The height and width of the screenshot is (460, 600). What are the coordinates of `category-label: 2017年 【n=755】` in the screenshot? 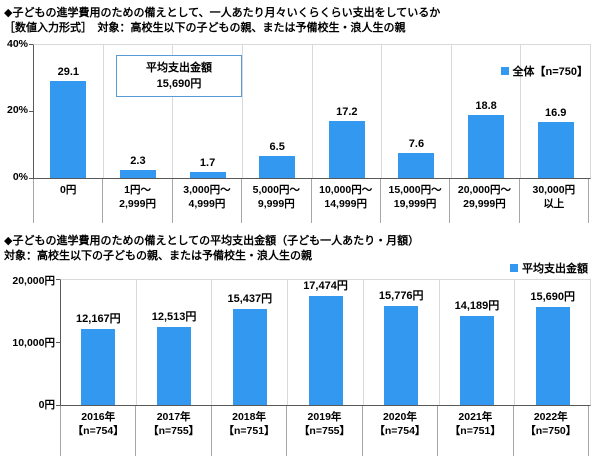 It's located at (174, 431).